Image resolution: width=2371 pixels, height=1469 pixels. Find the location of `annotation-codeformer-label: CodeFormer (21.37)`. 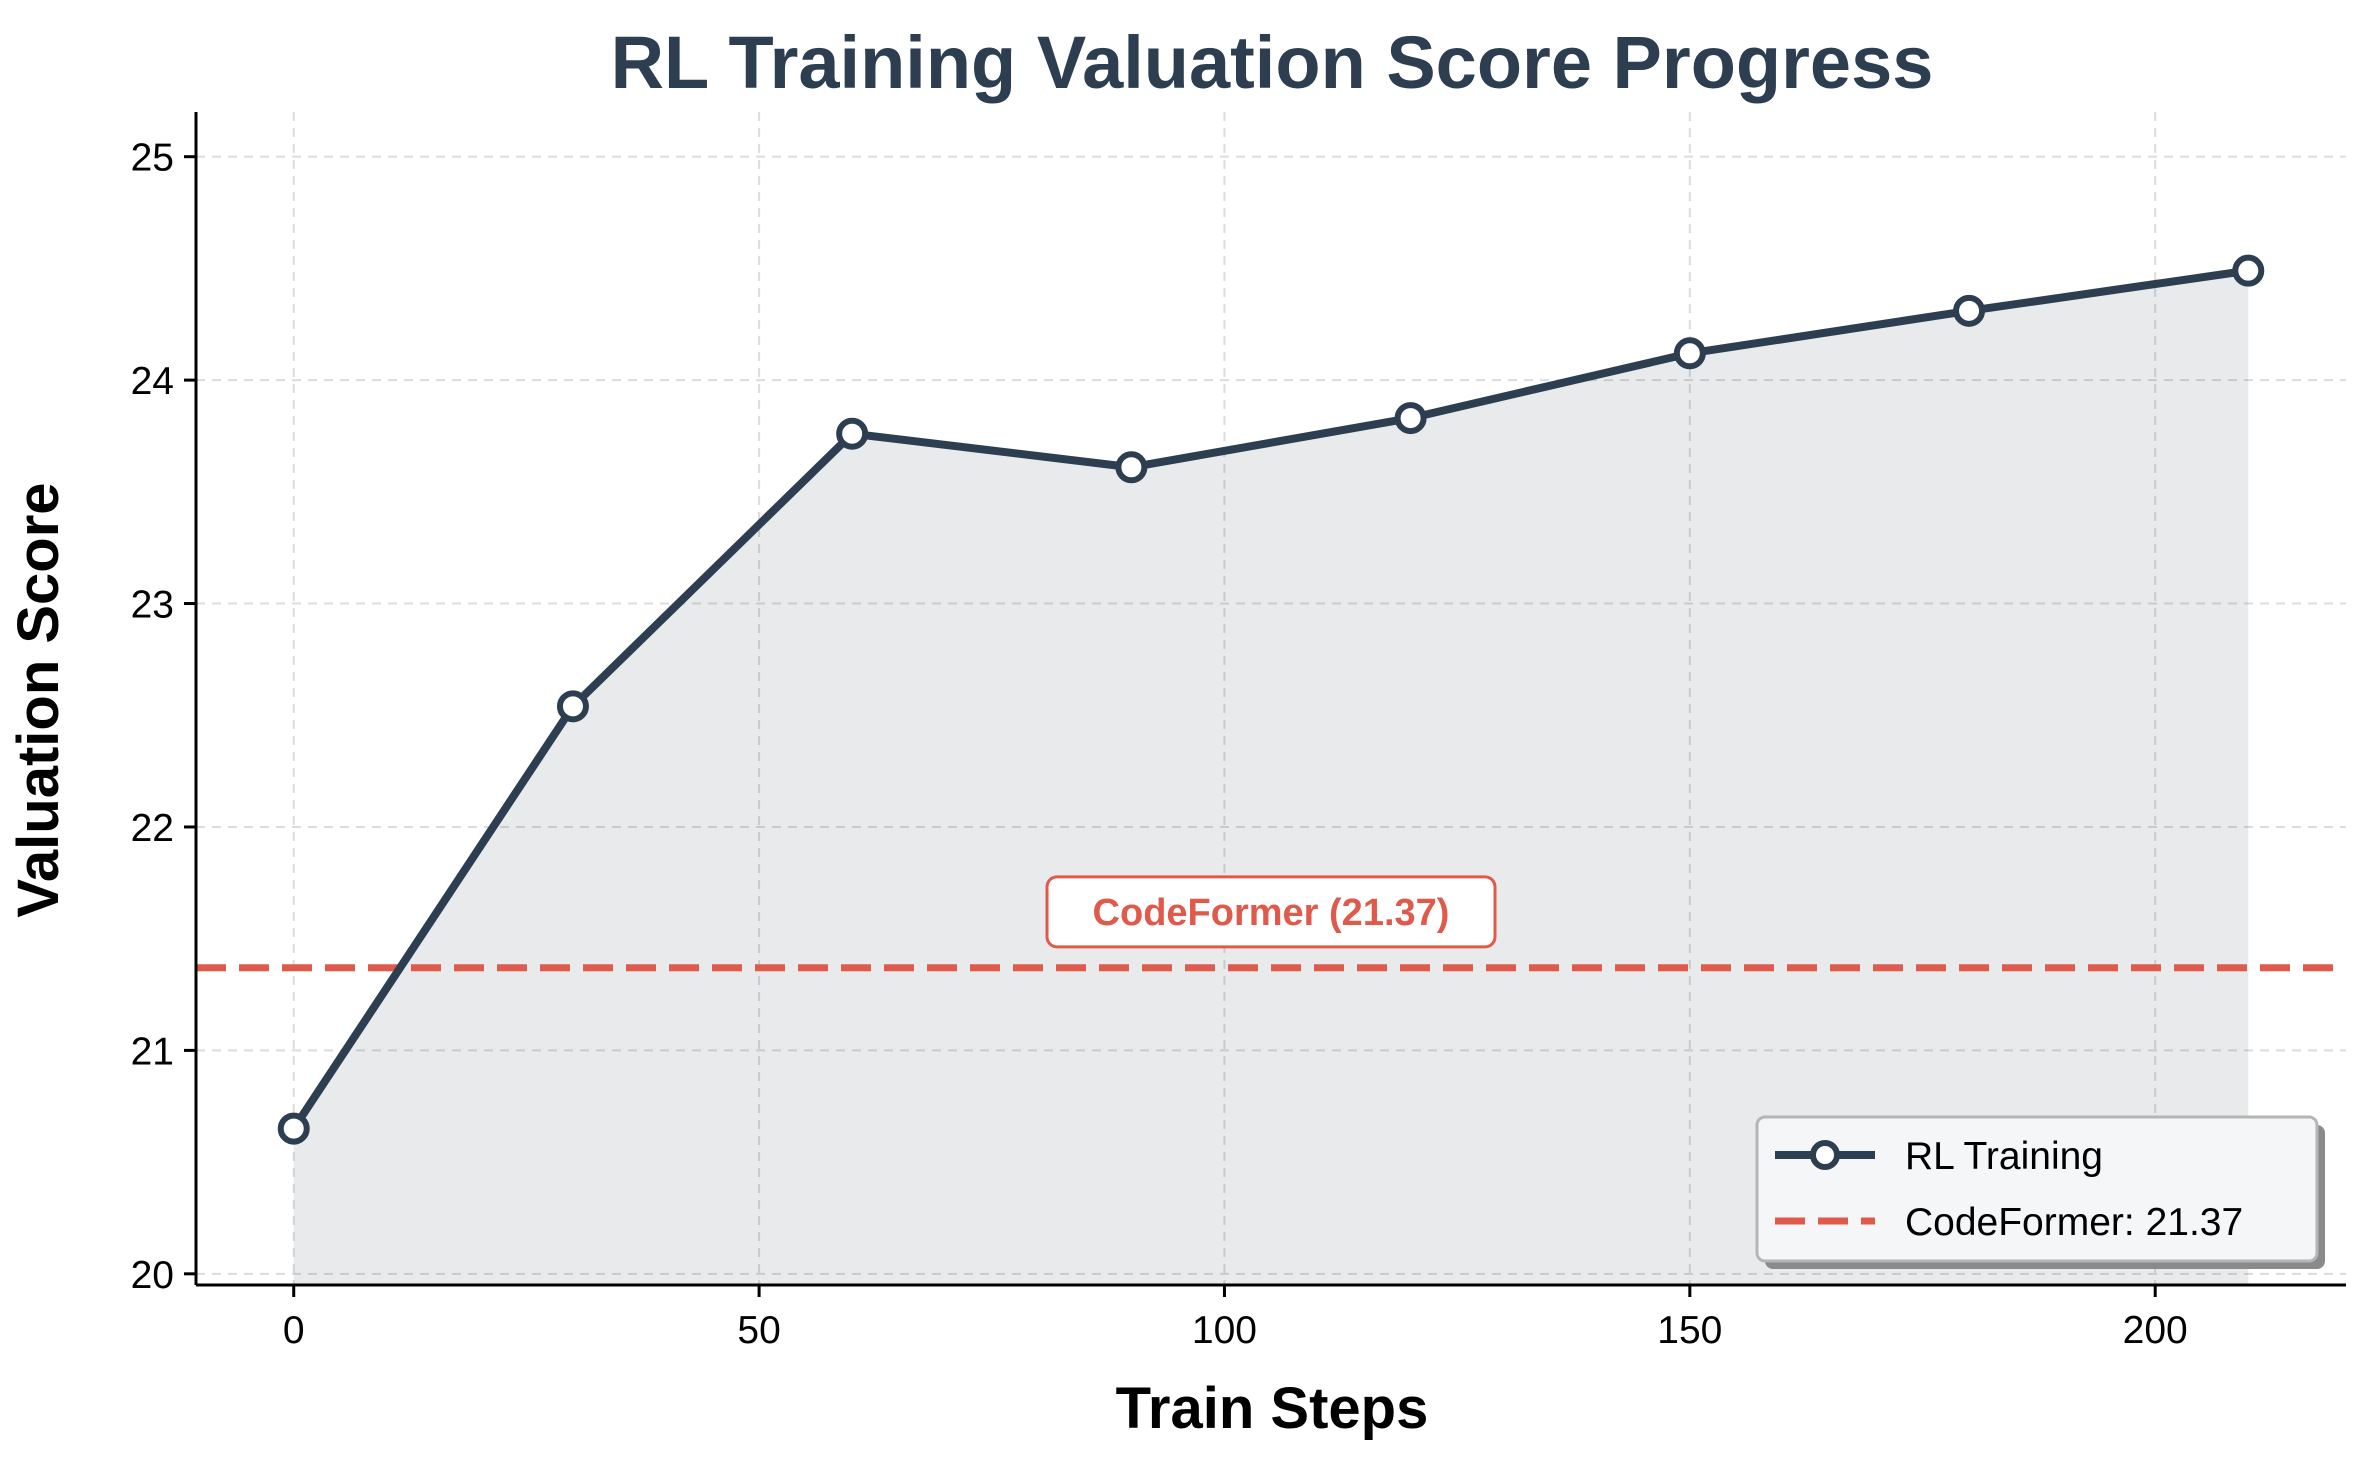

annotation-codeformer-label: CodeFormer (21.37) is located at coordinates (1271, 913).